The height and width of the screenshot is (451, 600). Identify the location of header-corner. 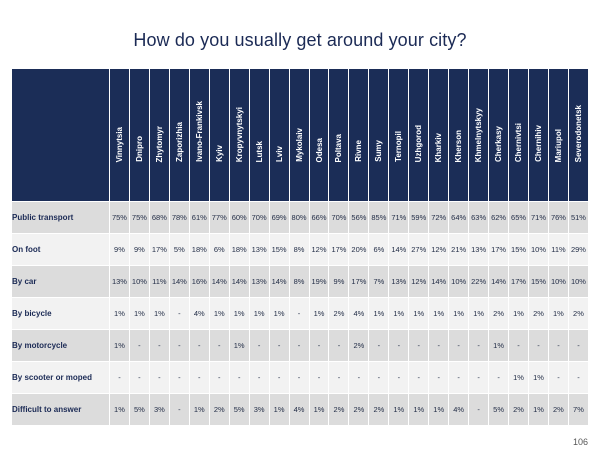
(60, 135).